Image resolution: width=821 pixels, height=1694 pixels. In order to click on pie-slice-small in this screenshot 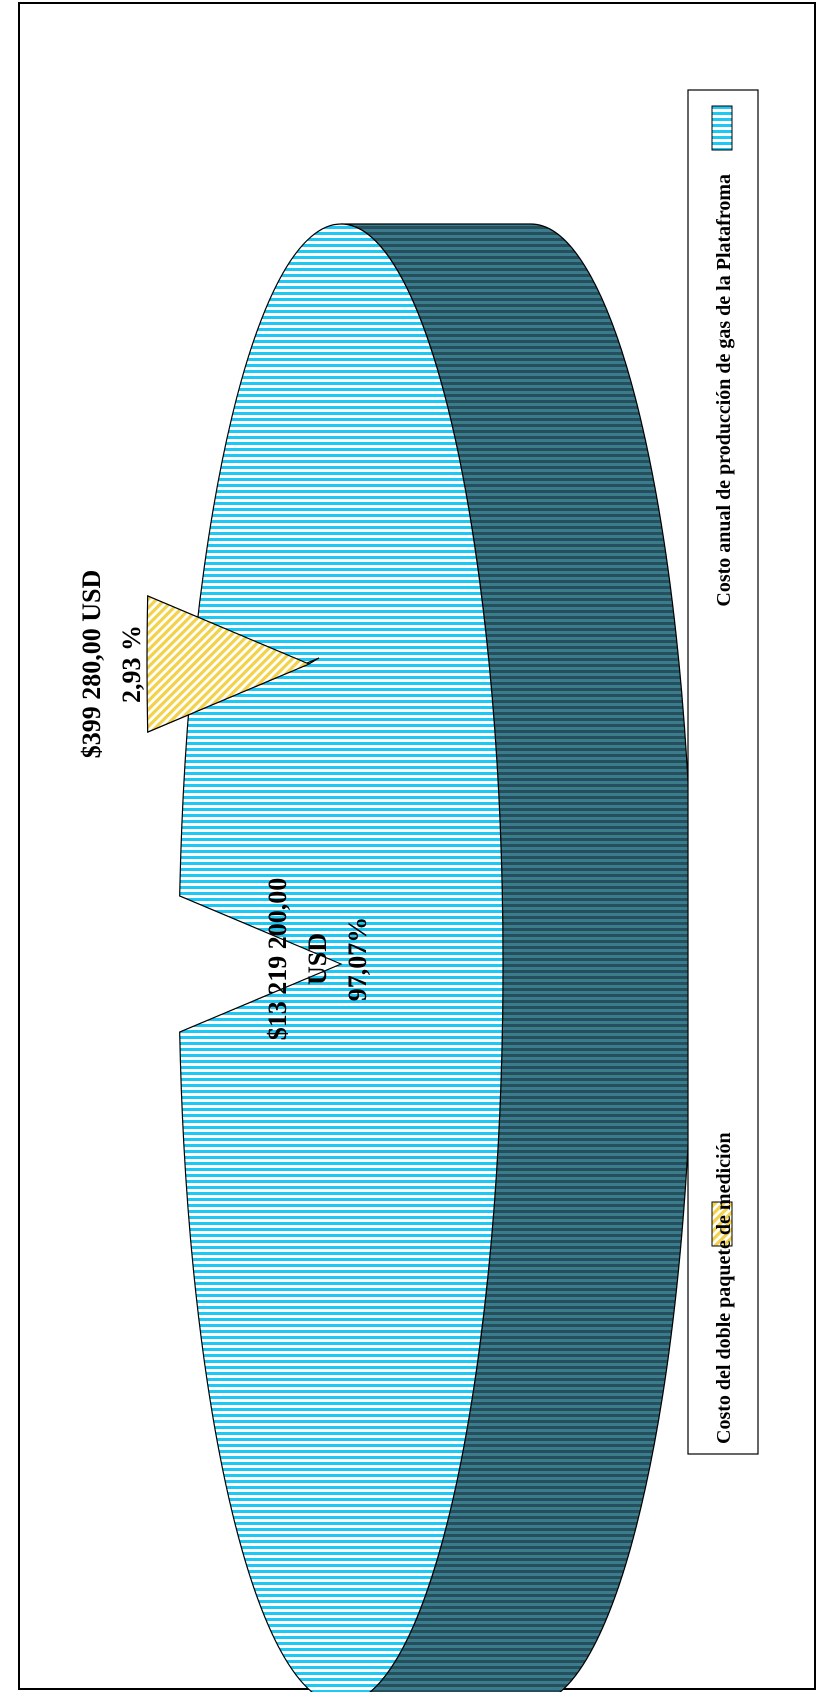, I will do `click(228, 664)`.